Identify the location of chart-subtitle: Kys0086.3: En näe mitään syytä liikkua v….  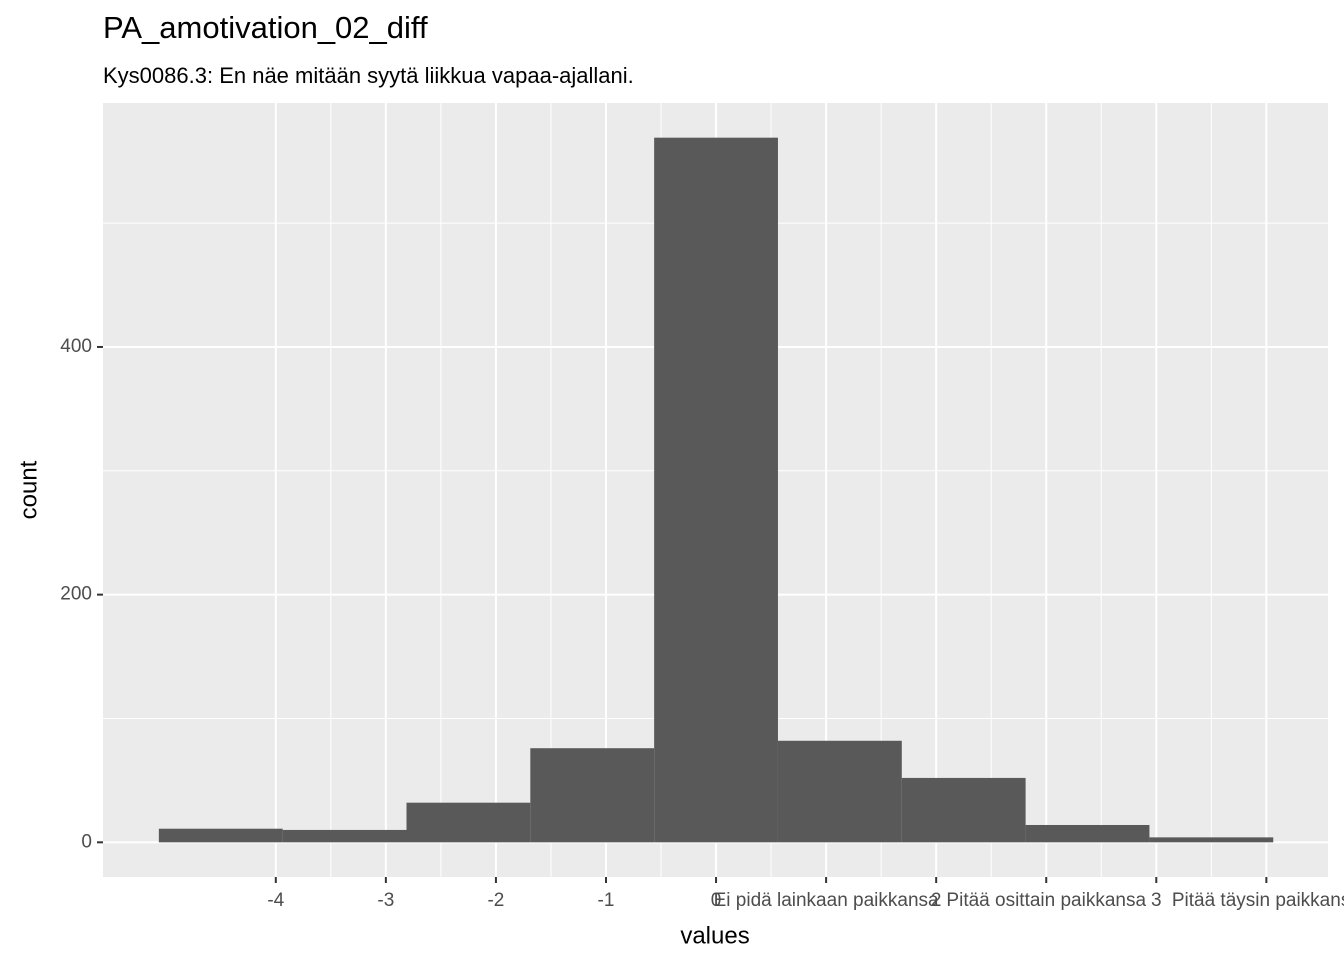
(368, 75).